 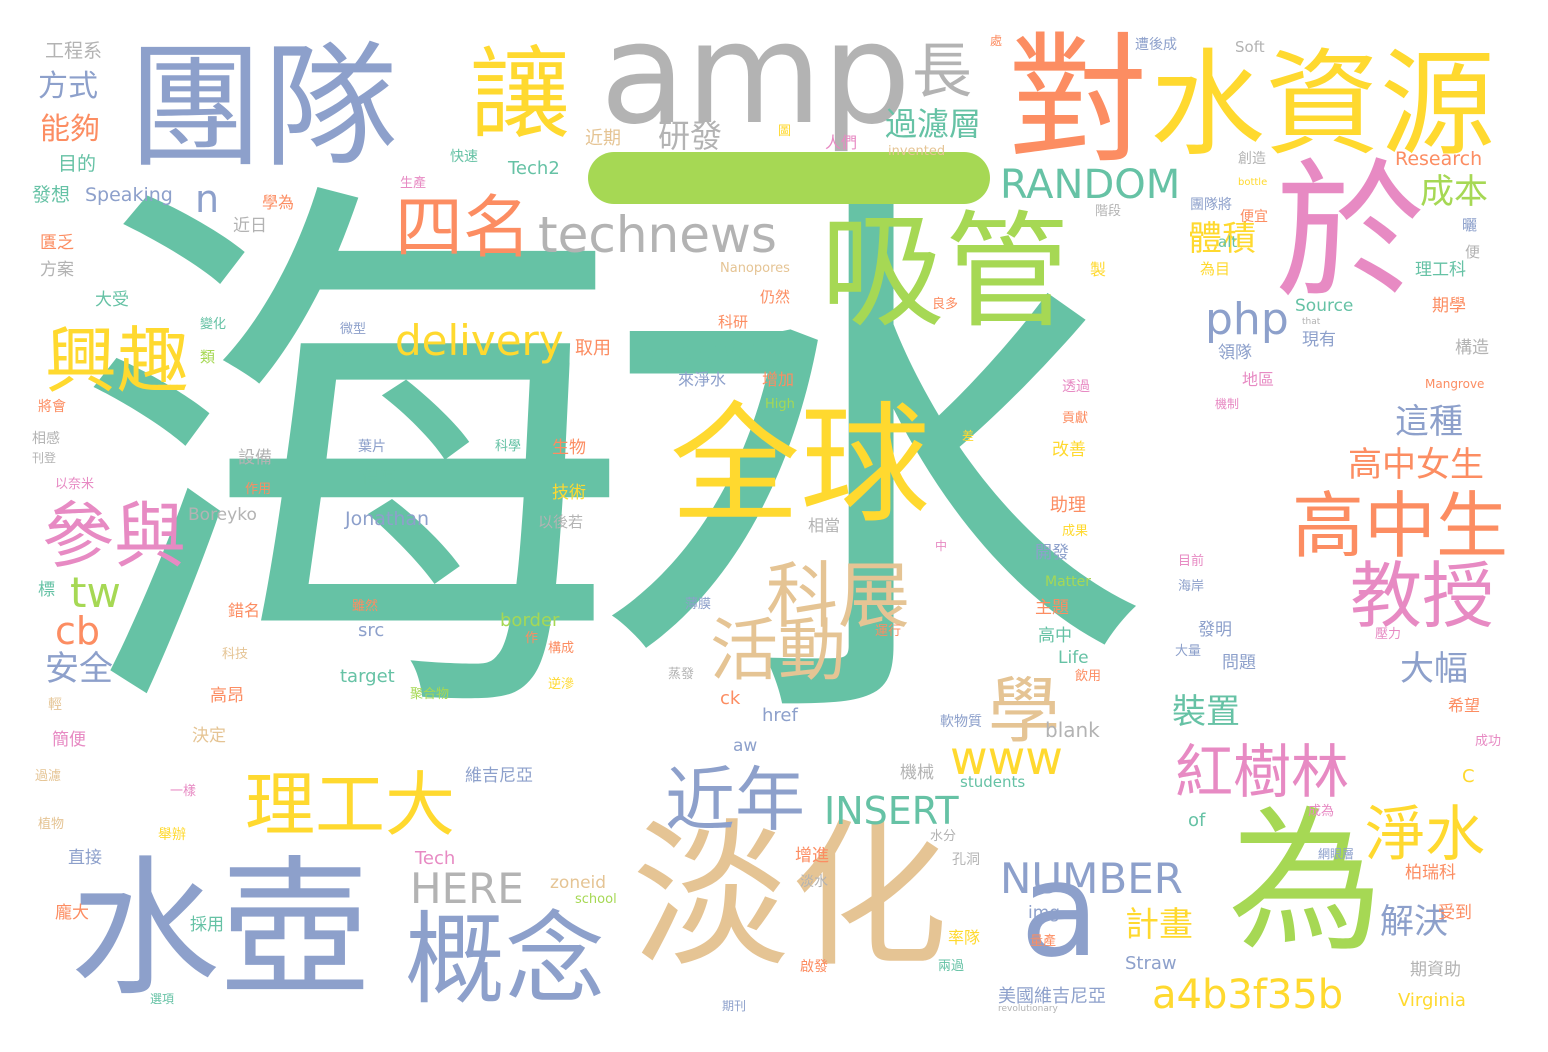 What do you see at coordinates (74, 51) in the screenshot?
I see `word-gongchengxi: 工程系` at bounding box center [74, 51].